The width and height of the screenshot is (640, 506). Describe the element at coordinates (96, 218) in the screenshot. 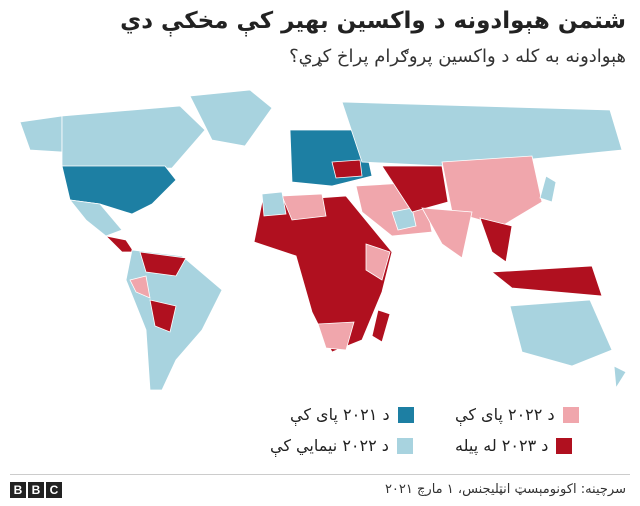

I see `mexico` at that location.